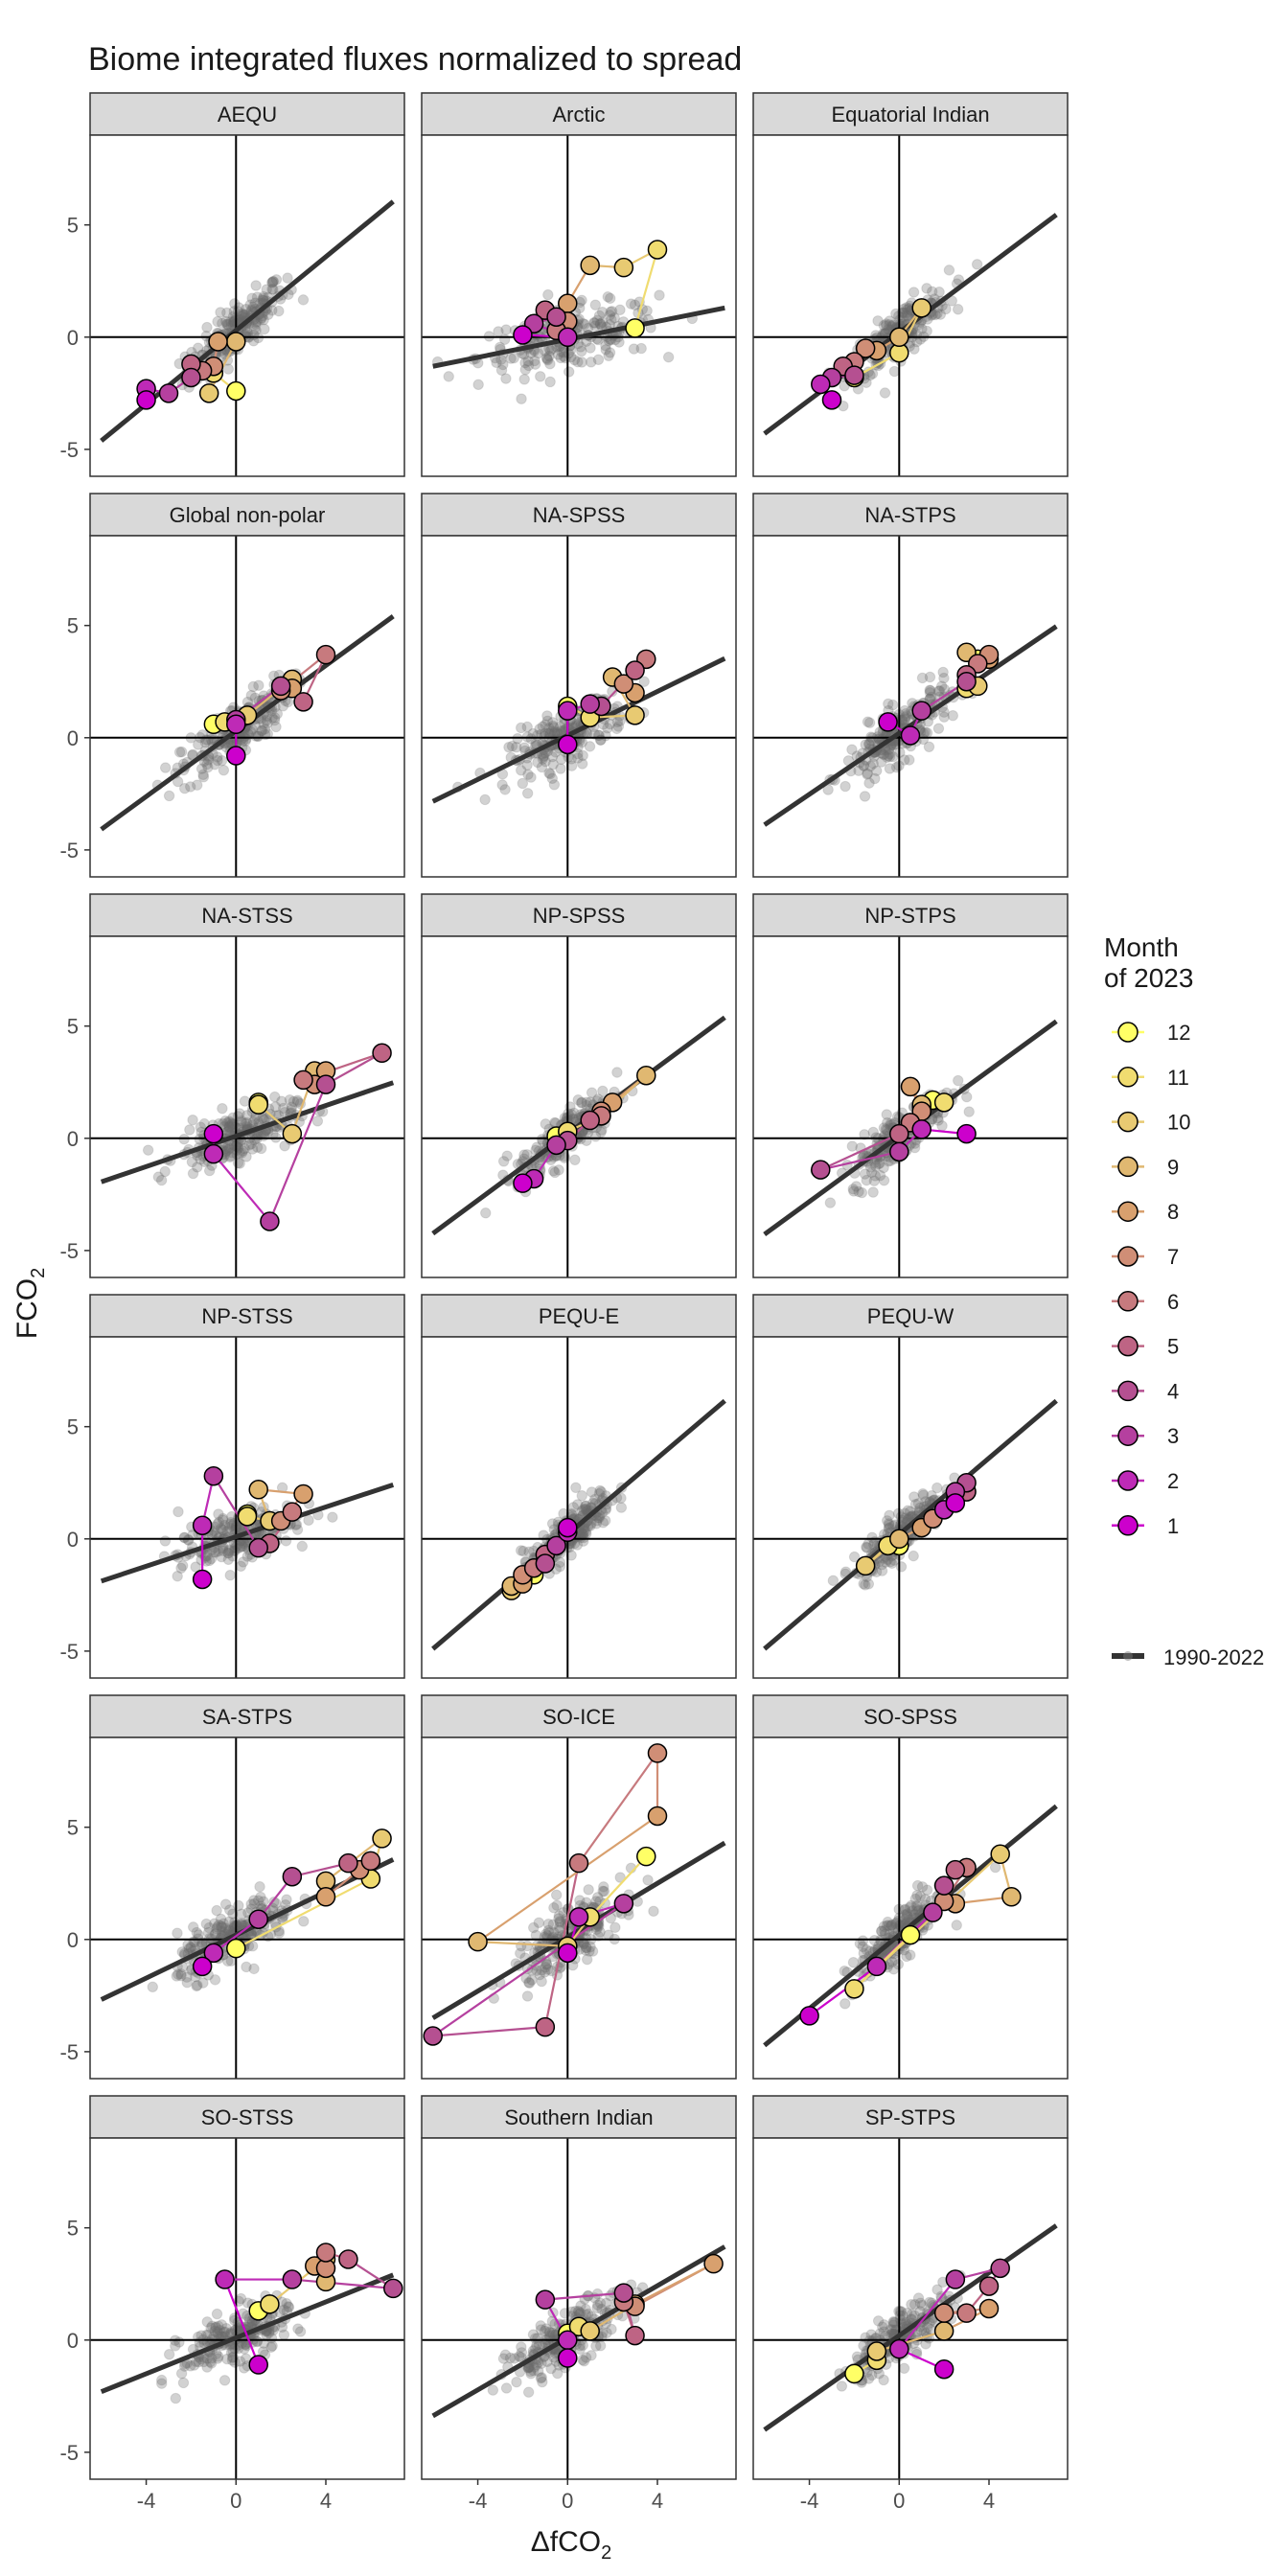 The width and height of the screenshot is (1288, 2576). What do you see at coordinates (910, 1717) in the screenshot?
I see `facet-label: SO-SPSS` at bounding box center [910, 1717].